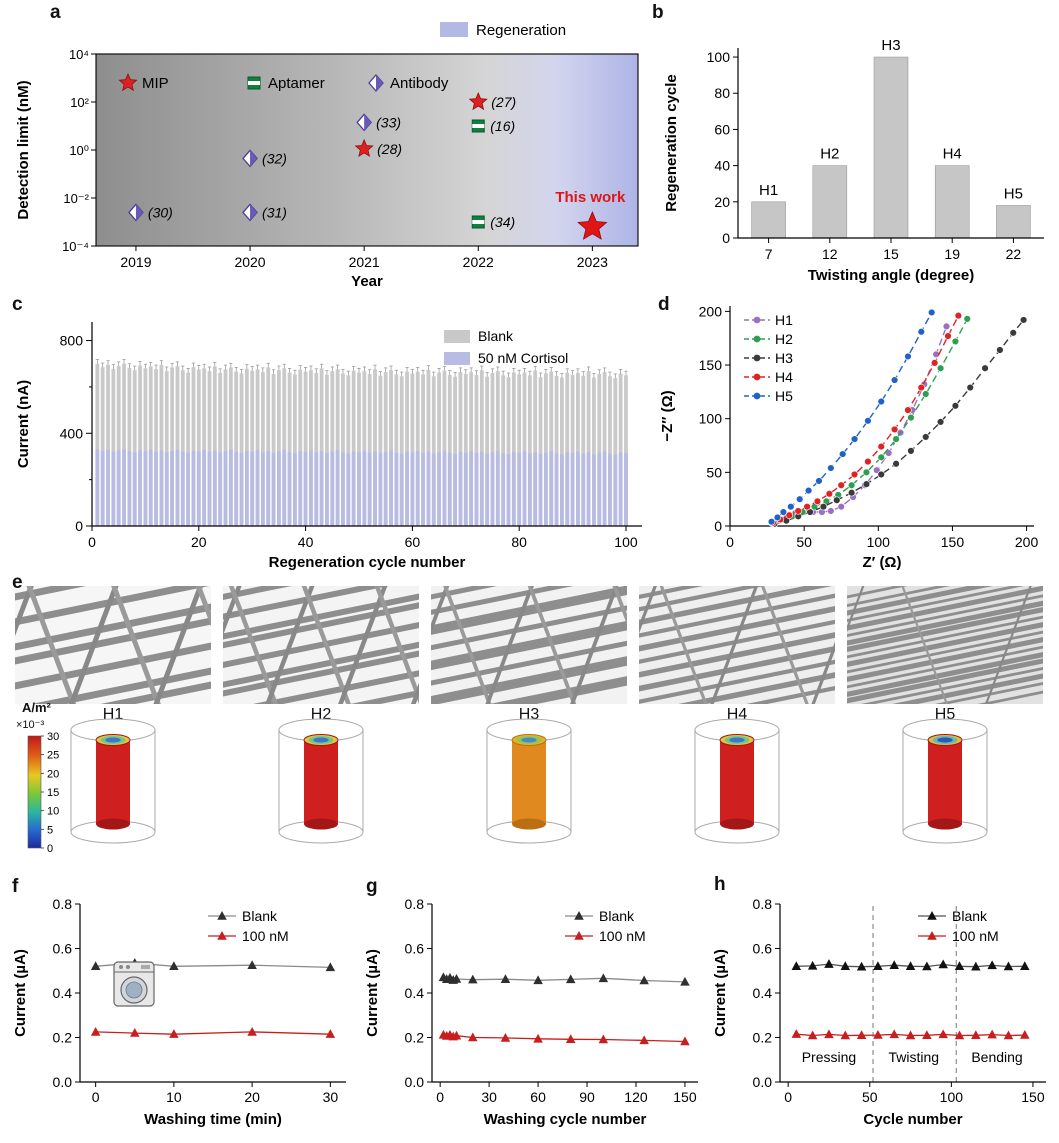  I want to click on svg-text: 10², so click(79, 102).